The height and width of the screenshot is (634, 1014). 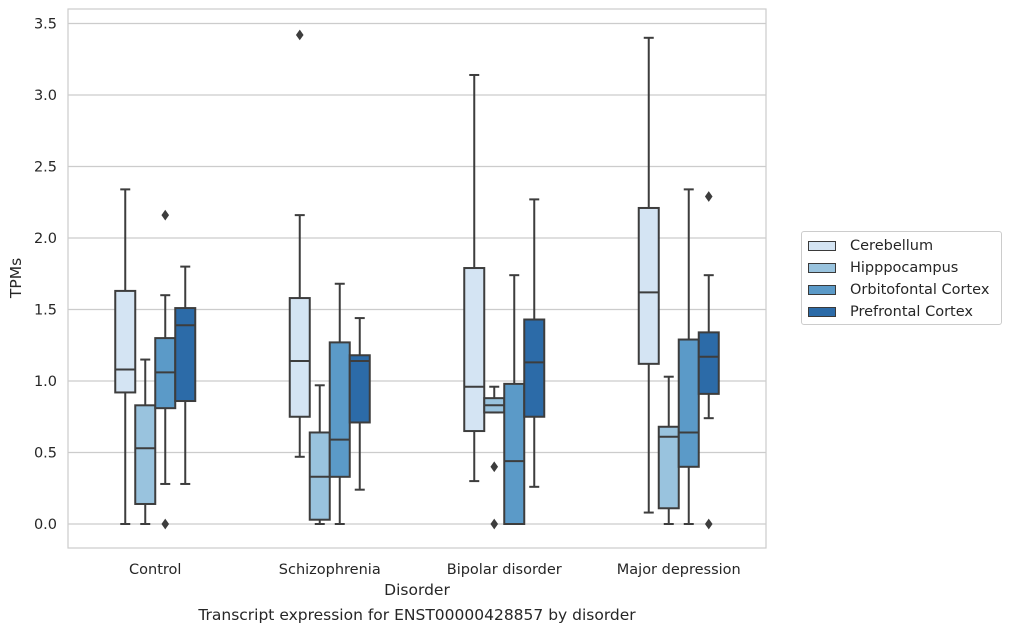 I want to click on legend-label: Prefrontal Cortex, so click(x=911, y=312).